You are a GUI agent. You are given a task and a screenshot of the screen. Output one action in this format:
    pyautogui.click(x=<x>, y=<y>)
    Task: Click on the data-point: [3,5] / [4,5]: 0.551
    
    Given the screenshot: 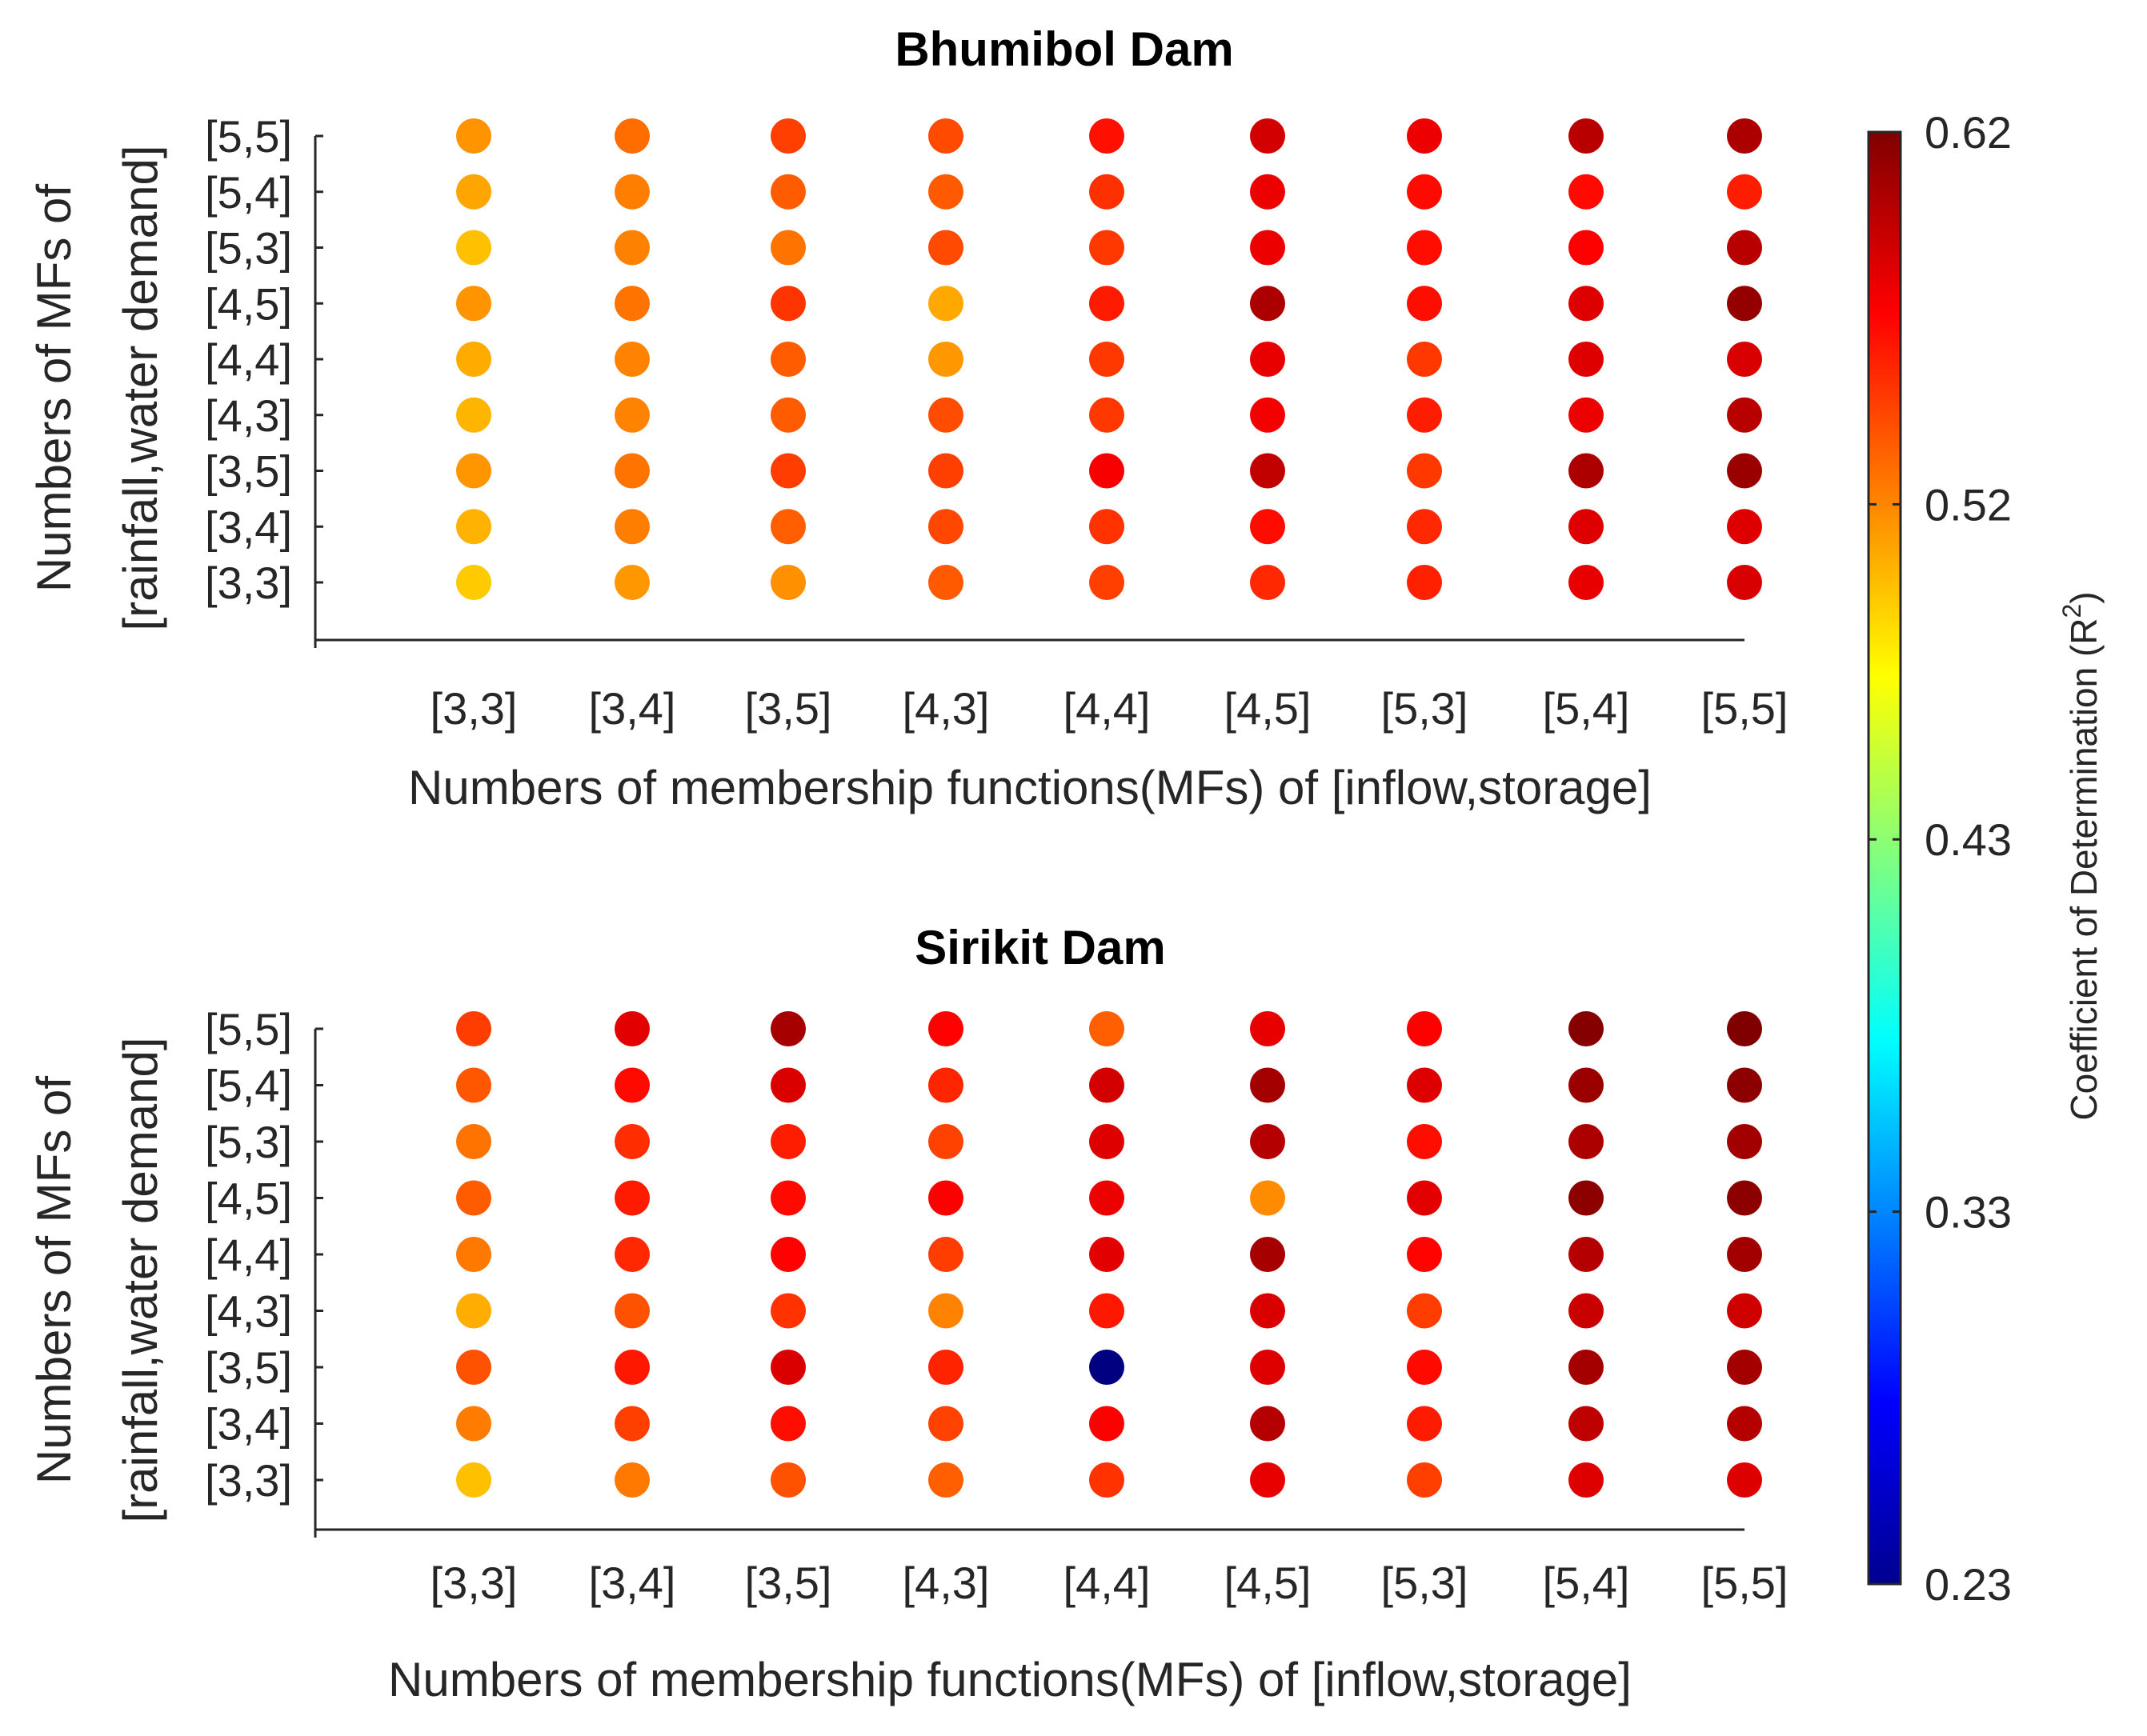 What is the action you would take?
    pyautogui.click(x=789, y=304)
    